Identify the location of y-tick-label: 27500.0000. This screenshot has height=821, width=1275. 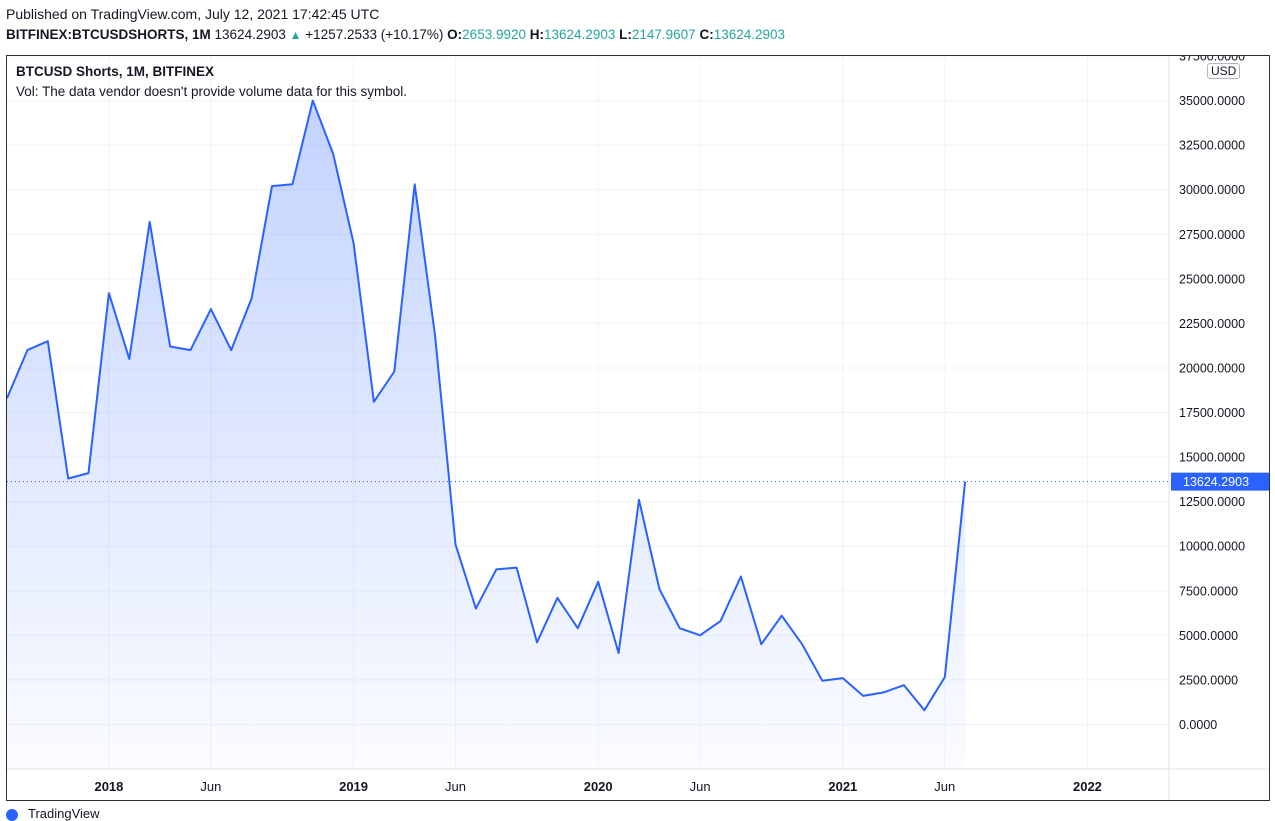
(1212, 235).